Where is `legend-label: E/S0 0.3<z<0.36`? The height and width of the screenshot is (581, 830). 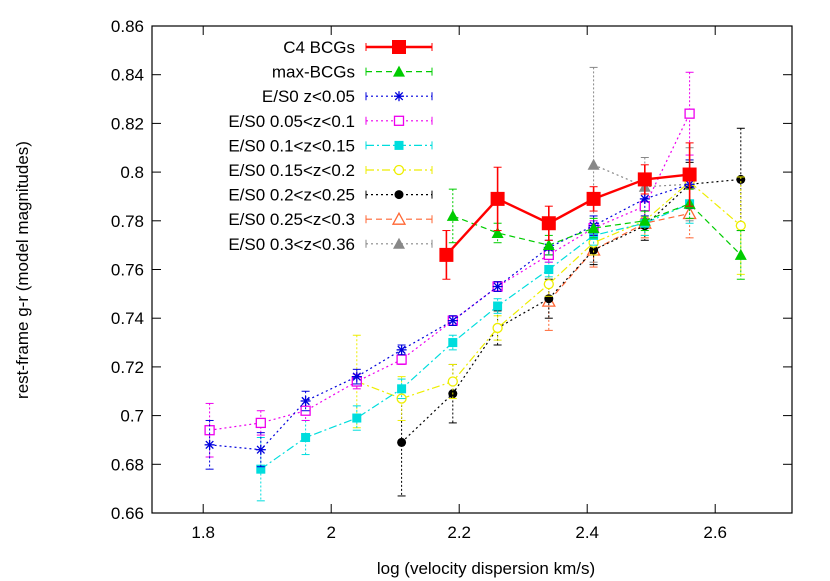 legend-label: E/S0 0.3<z<0.36 is located at coordinates (291, 244).